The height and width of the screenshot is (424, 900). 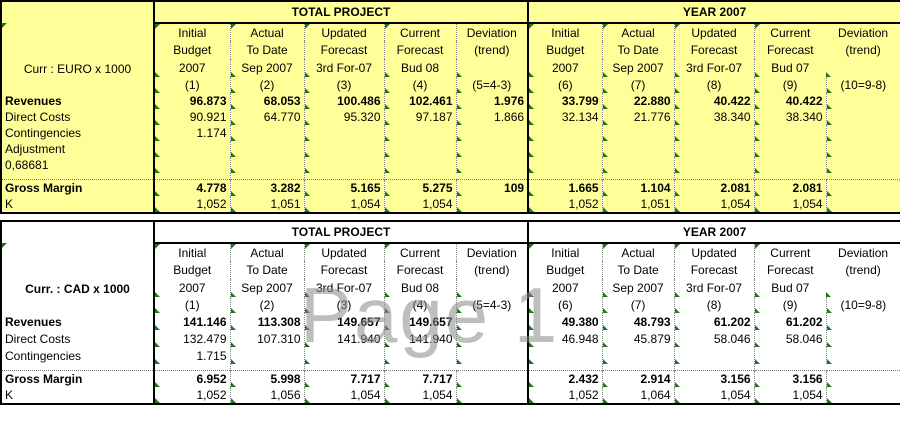 I want to click on currency-cell: Curr. : CAD x 1000, so click(x=78, y=270).